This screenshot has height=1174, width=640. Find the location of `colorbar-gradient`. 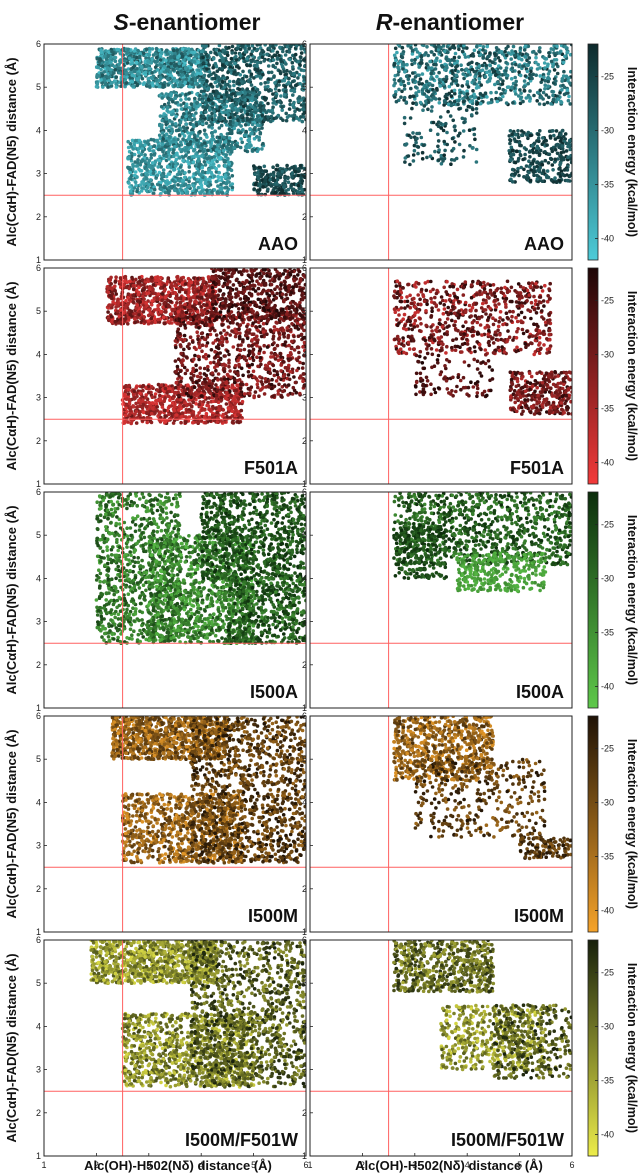

colorbar-gradient is located at coordinates (593, 152).